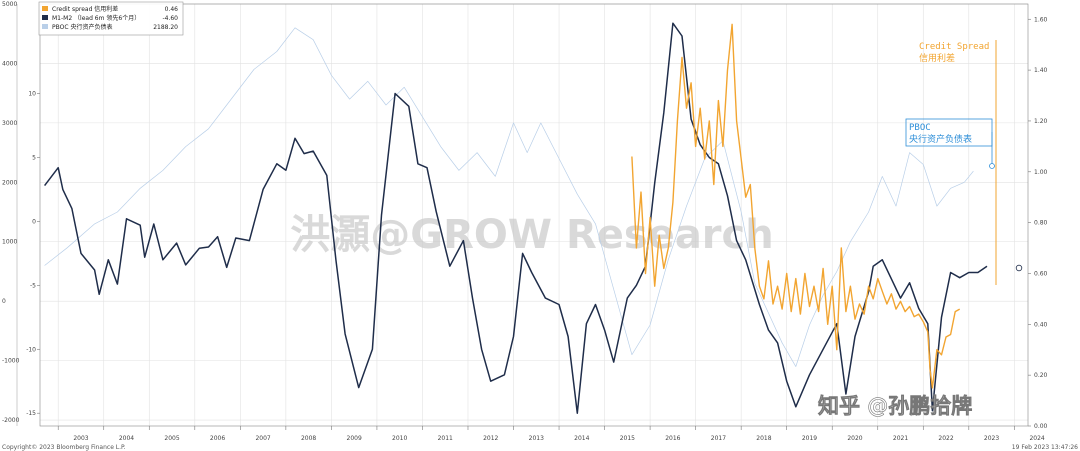  Describe the element at coordinates (1041, 172) in the screenshot. I see `right-tick-label: 1.00` at that location.